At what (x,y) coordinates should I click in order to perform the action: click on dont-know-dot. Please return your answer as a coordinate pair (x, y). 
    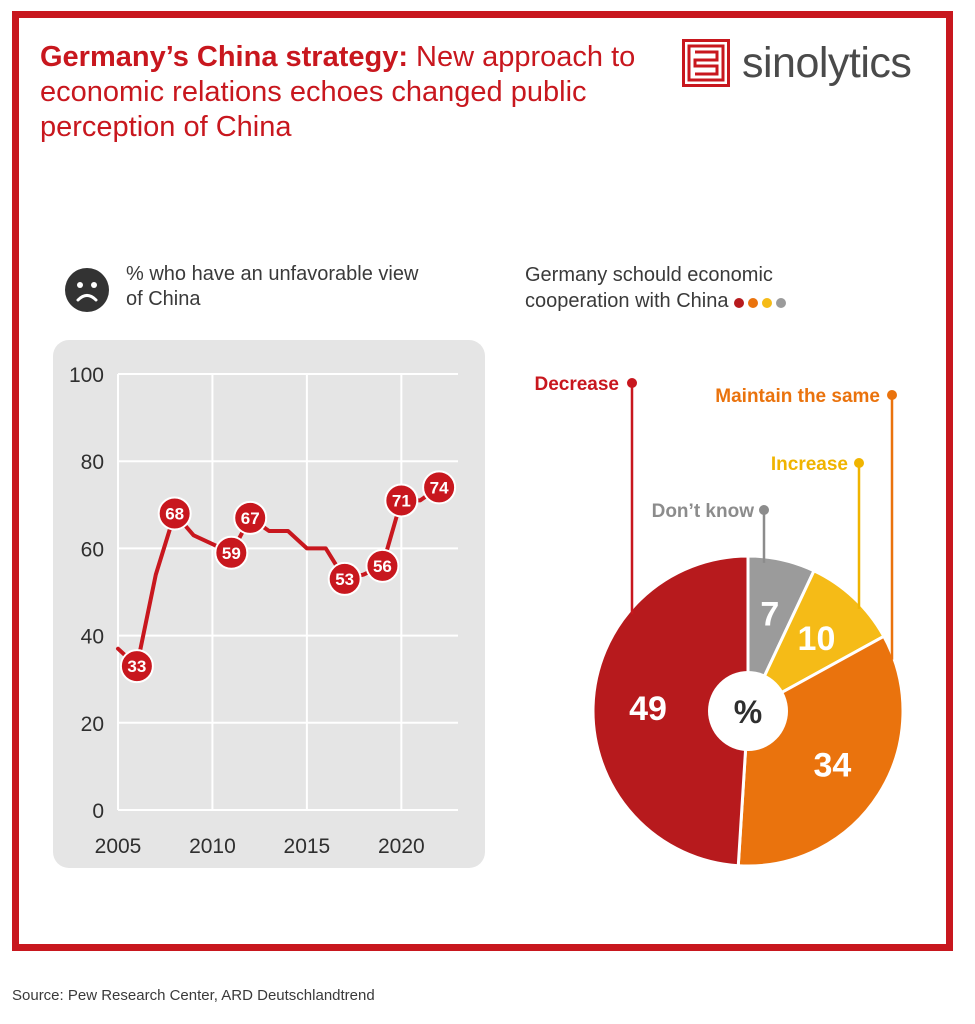
    Looking at the image, I should click on (781, 302).